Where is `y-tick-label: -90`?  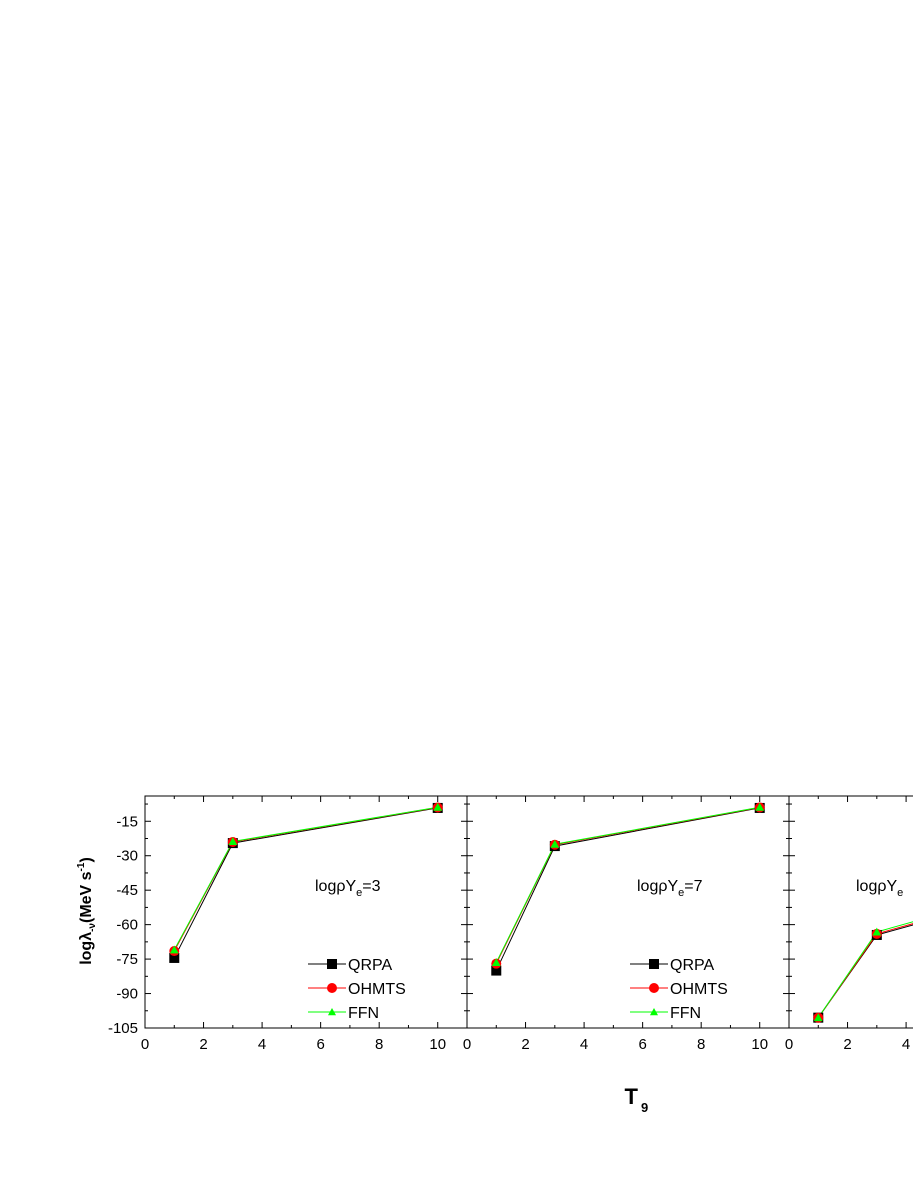 y-tick-label: -90 is located at coordinates (127, 994).